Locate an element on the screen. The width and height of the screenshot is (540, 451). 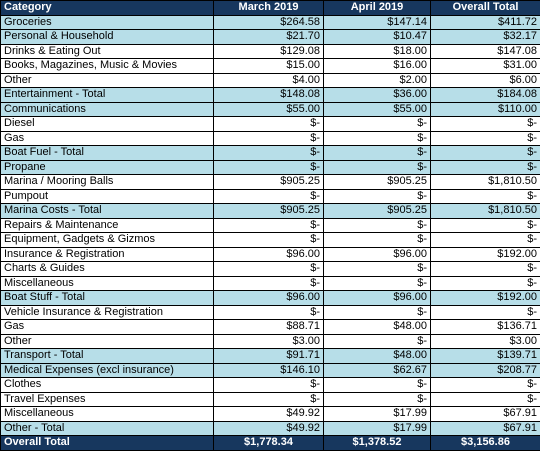
header-cell: Overall Total is located at coordinates (485, 8).